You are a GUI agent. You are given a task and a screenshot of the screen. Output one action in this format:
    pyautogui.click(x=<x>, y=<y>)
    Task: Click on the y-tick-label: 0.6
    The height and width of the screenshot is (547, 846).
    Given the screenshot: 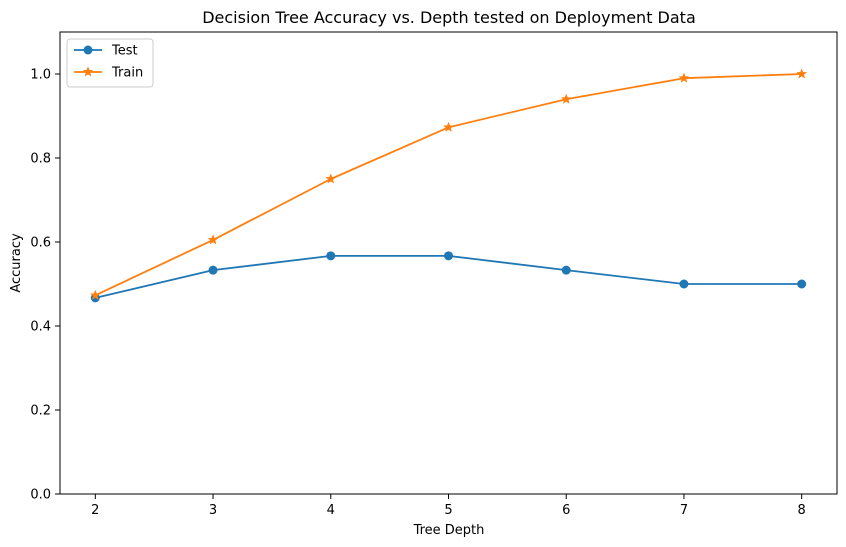 What is the action you would take?
    pyautogui.click(x=40, y=243)
    